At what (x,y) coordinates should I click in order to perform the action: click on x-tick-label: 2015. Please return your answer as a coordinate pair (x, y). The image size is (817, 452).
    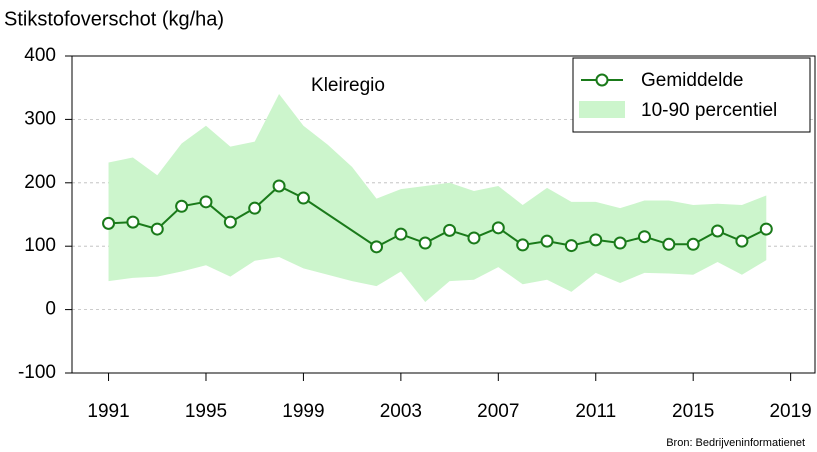
    Looking at the image, I should click on (693, 411).